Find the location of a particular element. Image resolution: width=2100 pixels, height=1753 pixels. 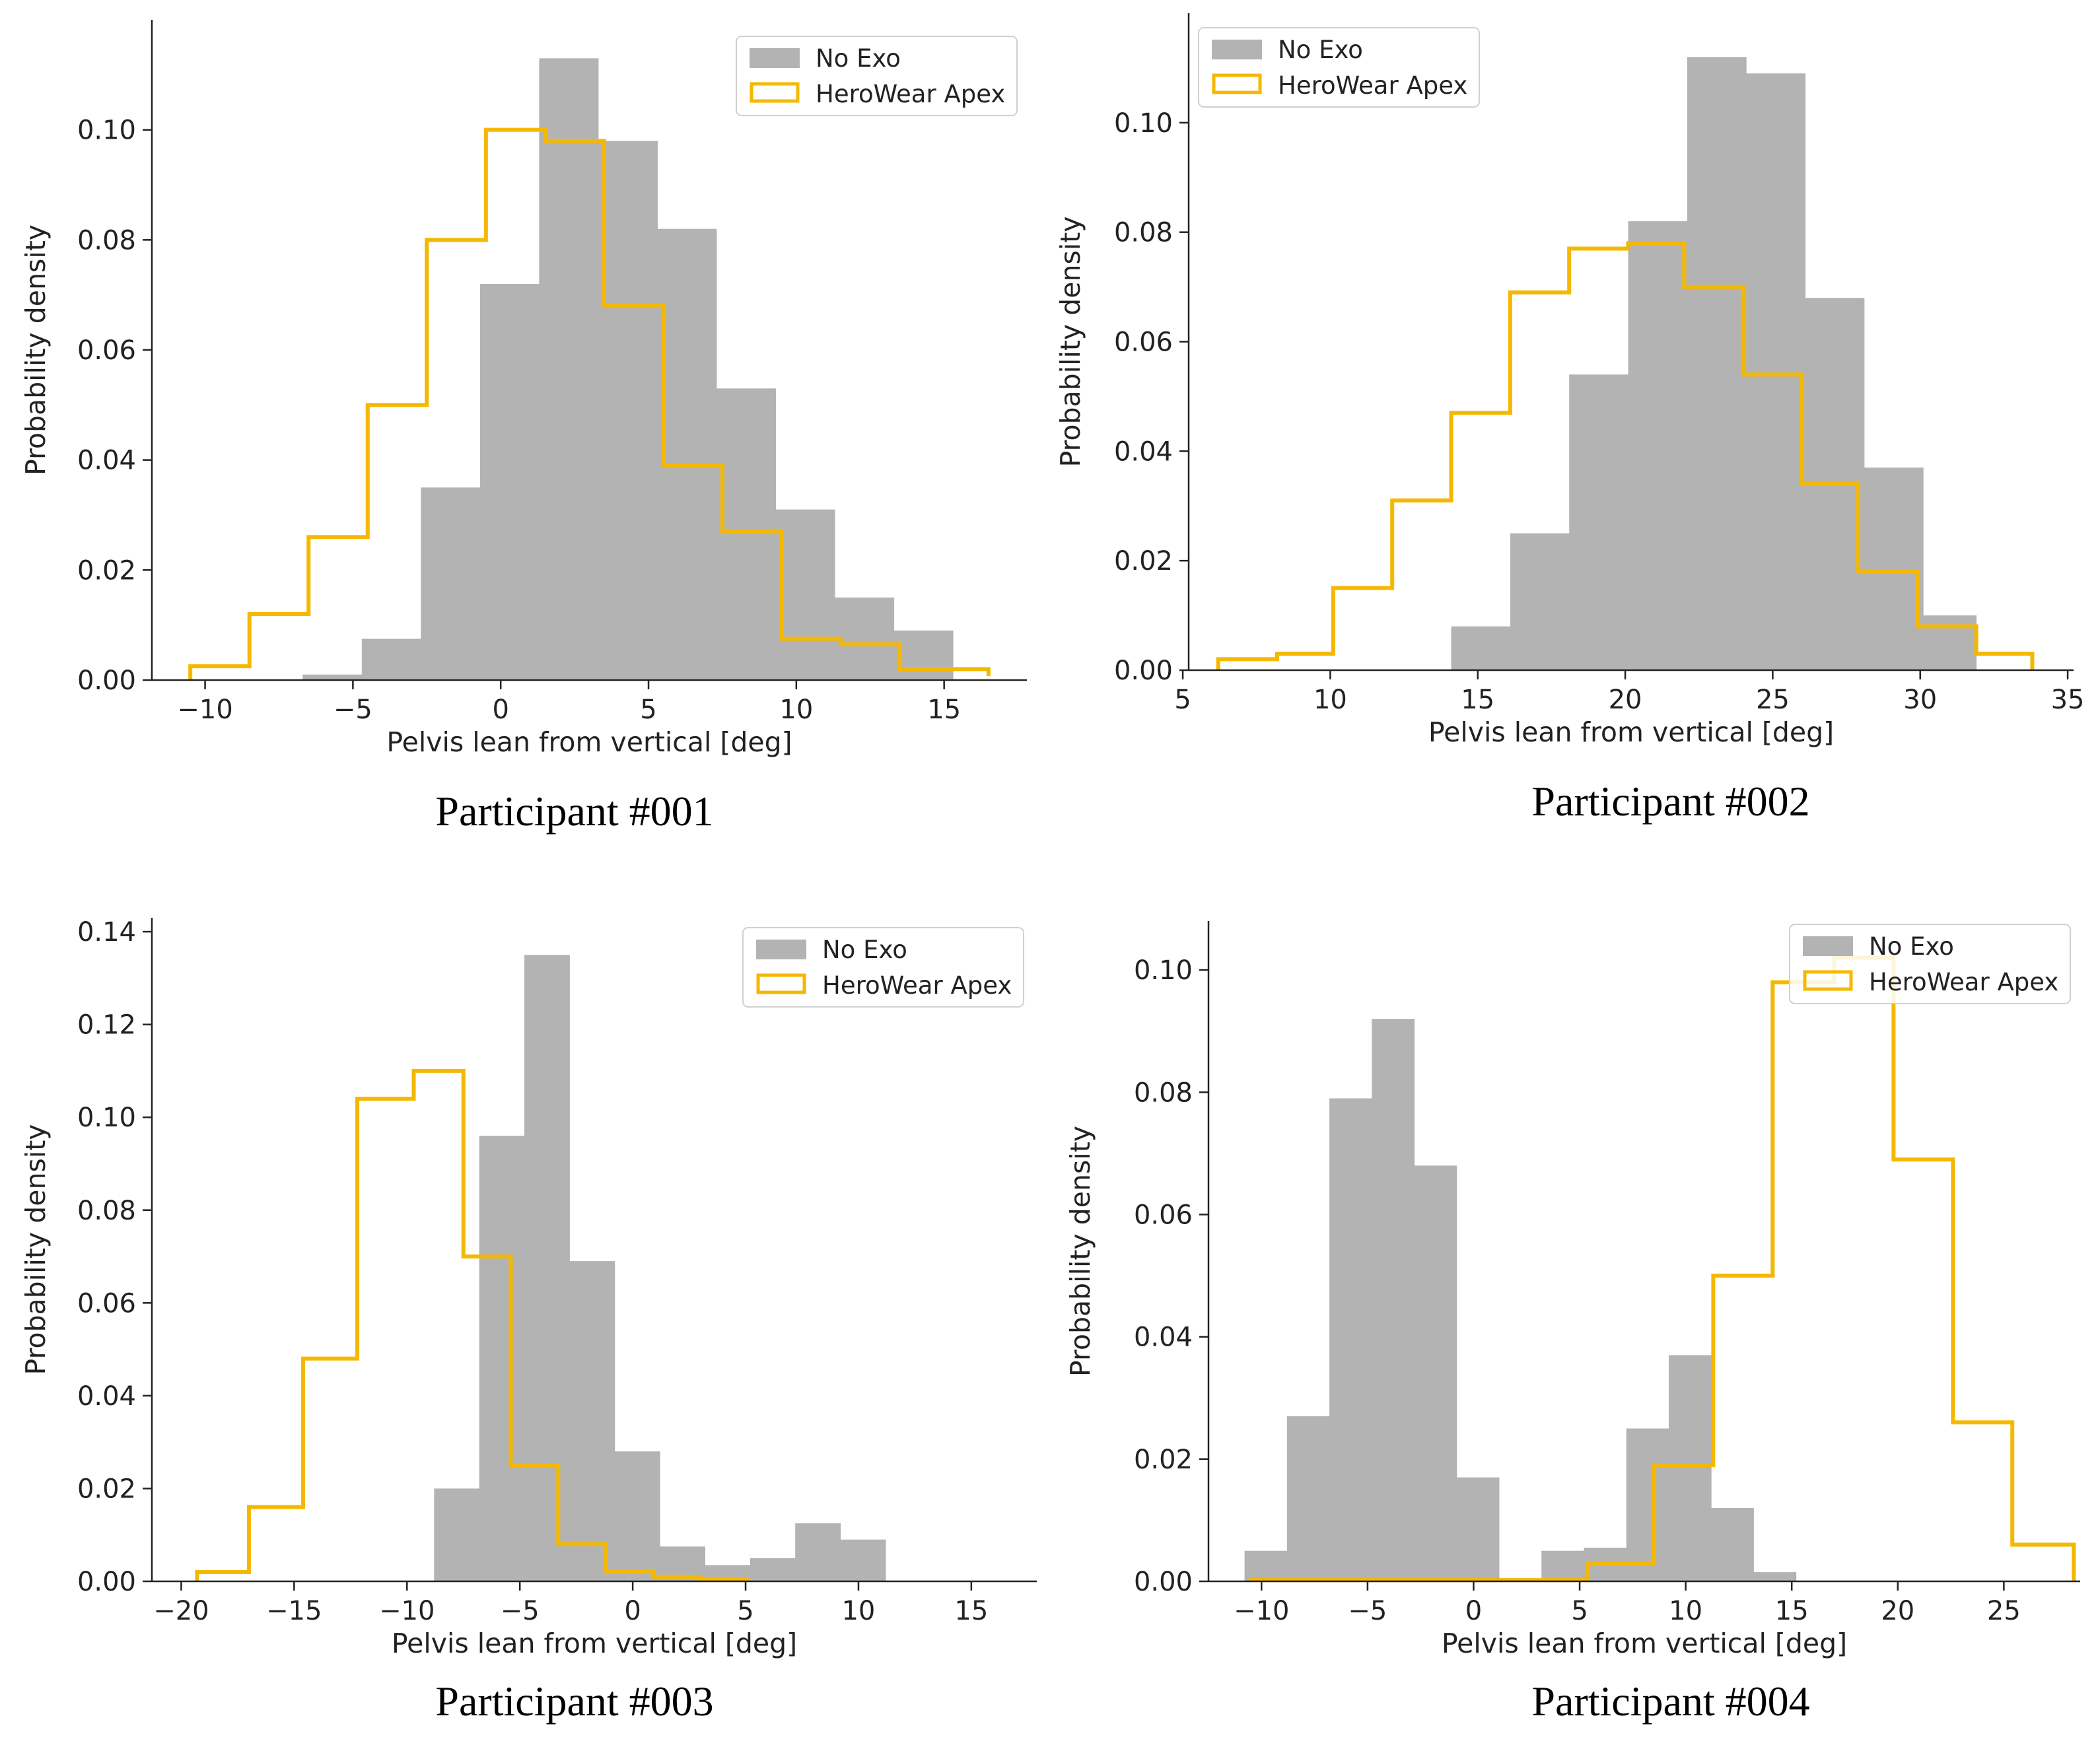

panel-caption: Participant #002 is located at coordinates (1670, 801).